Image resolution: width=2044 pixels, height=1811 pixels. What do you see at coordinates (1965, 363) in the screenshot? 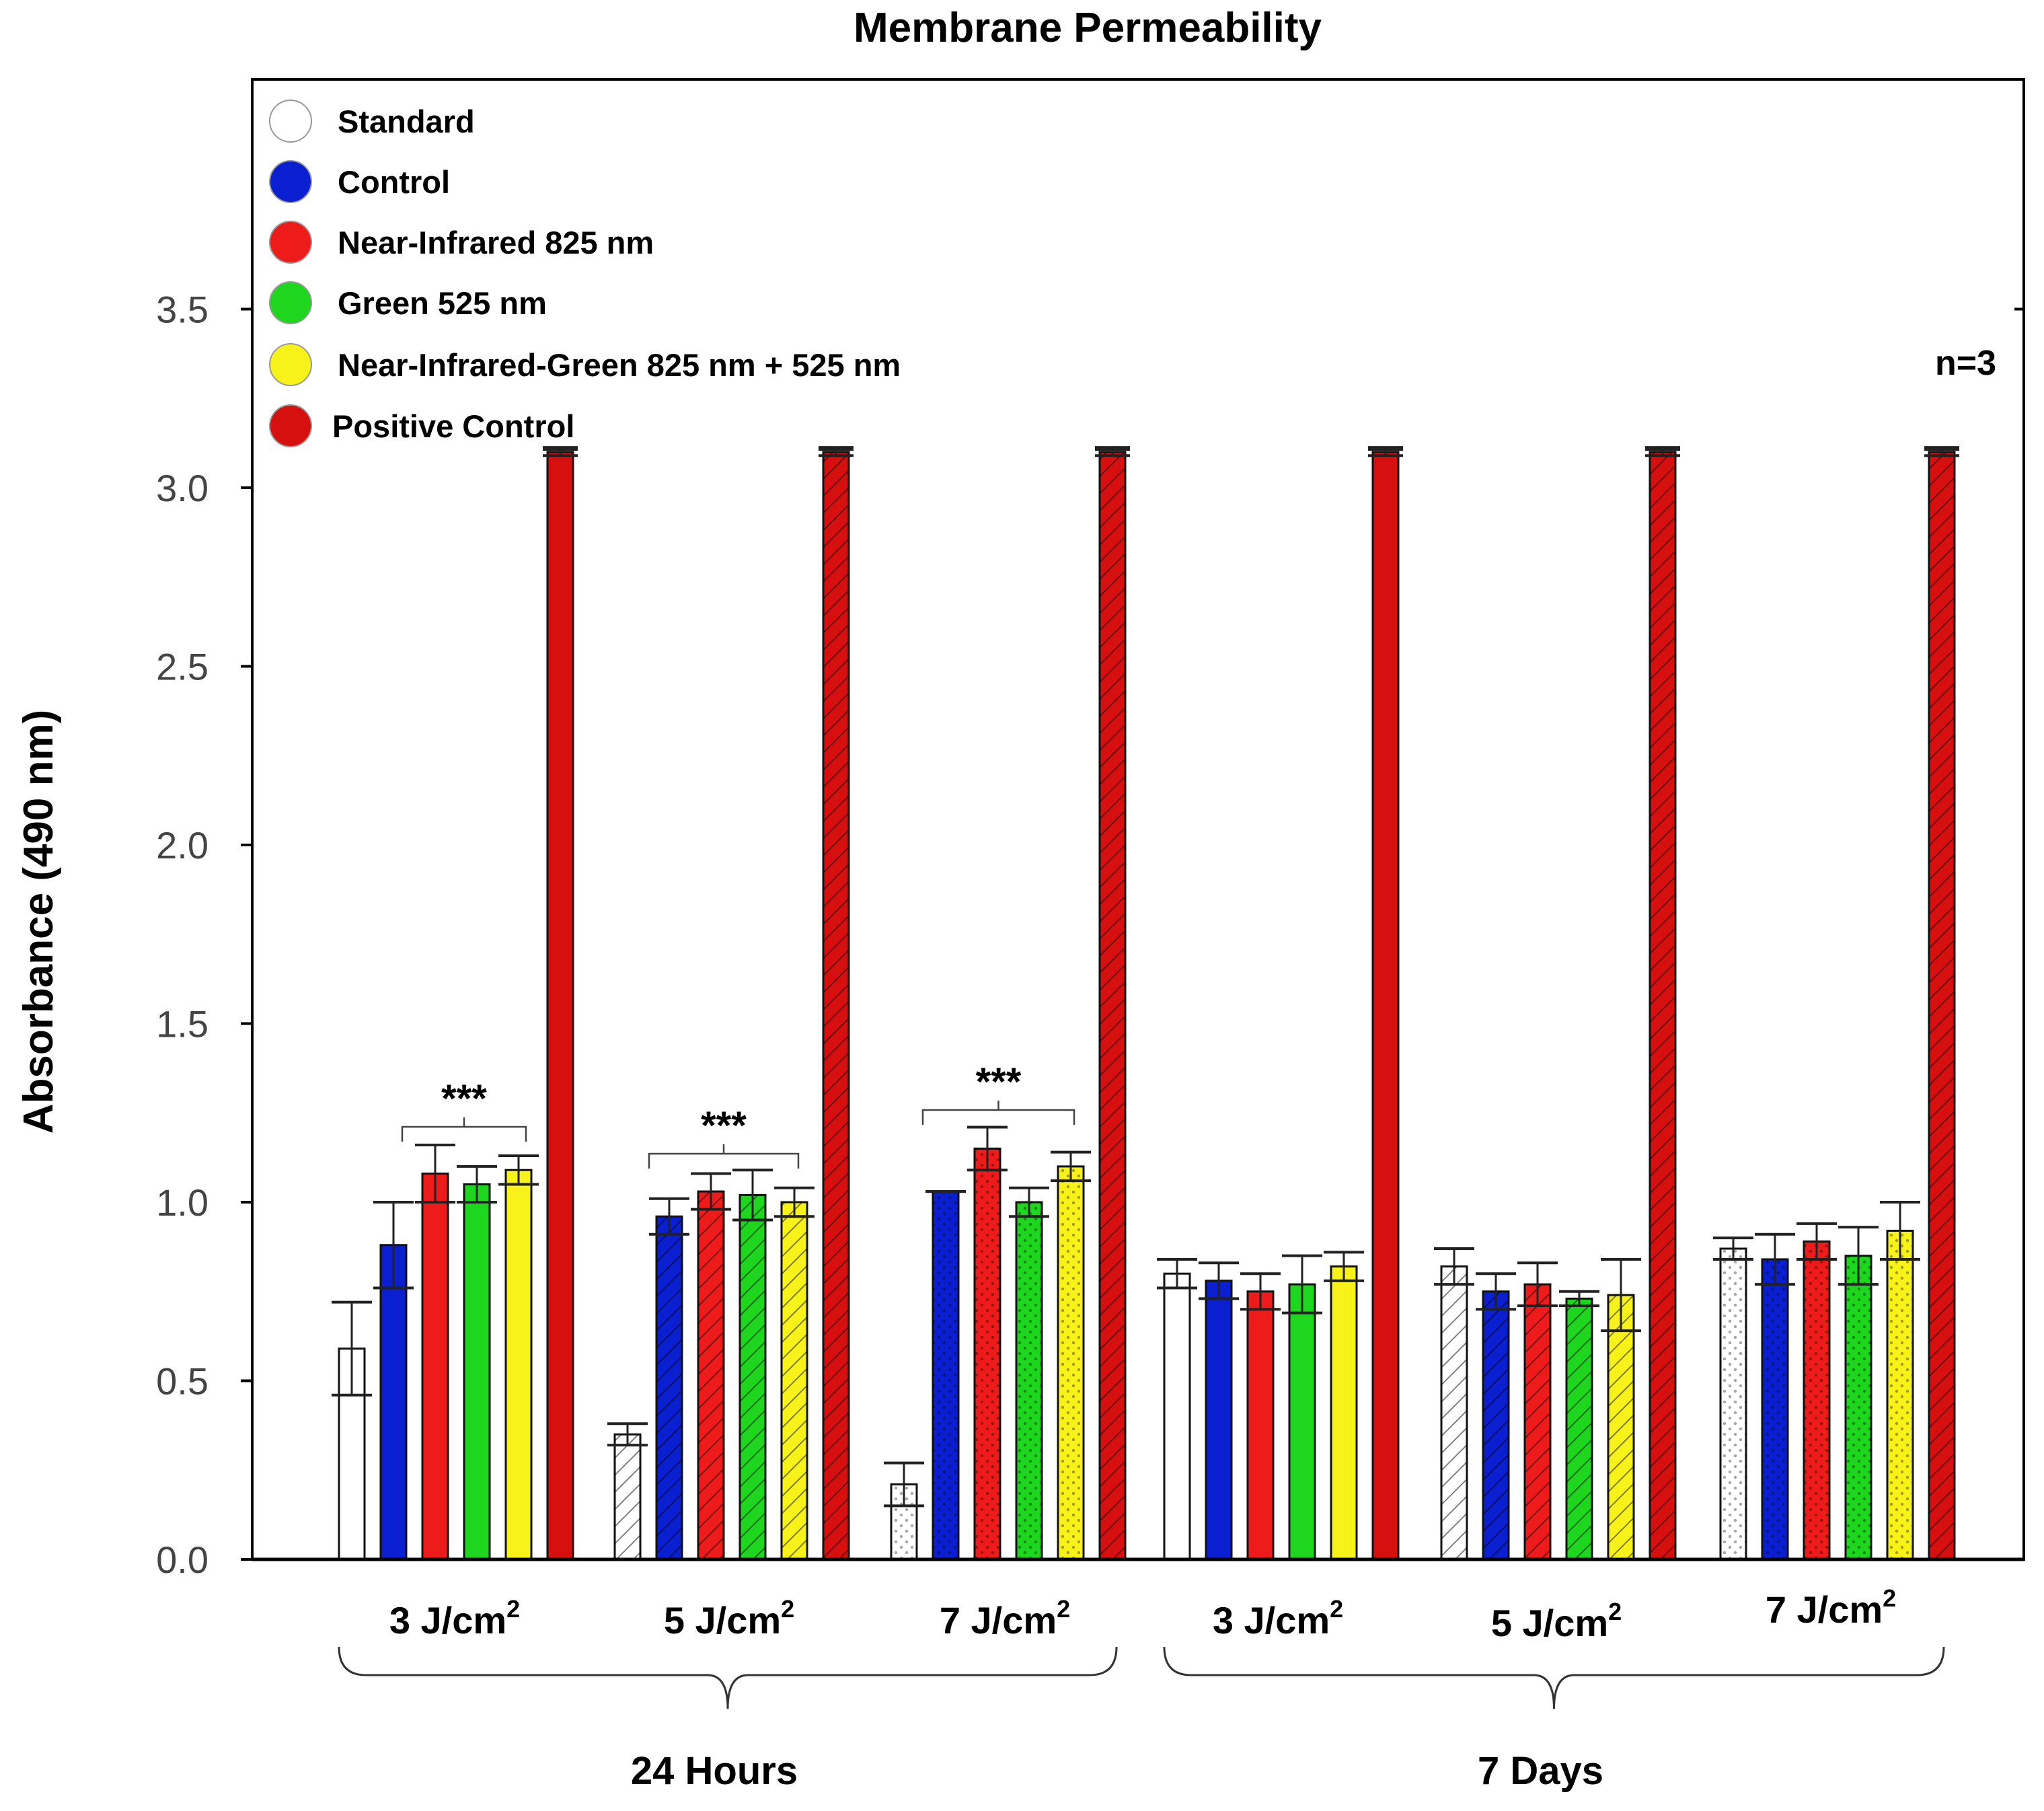
I see `n-annotation: n=3` at bounding box center [1965, 363].